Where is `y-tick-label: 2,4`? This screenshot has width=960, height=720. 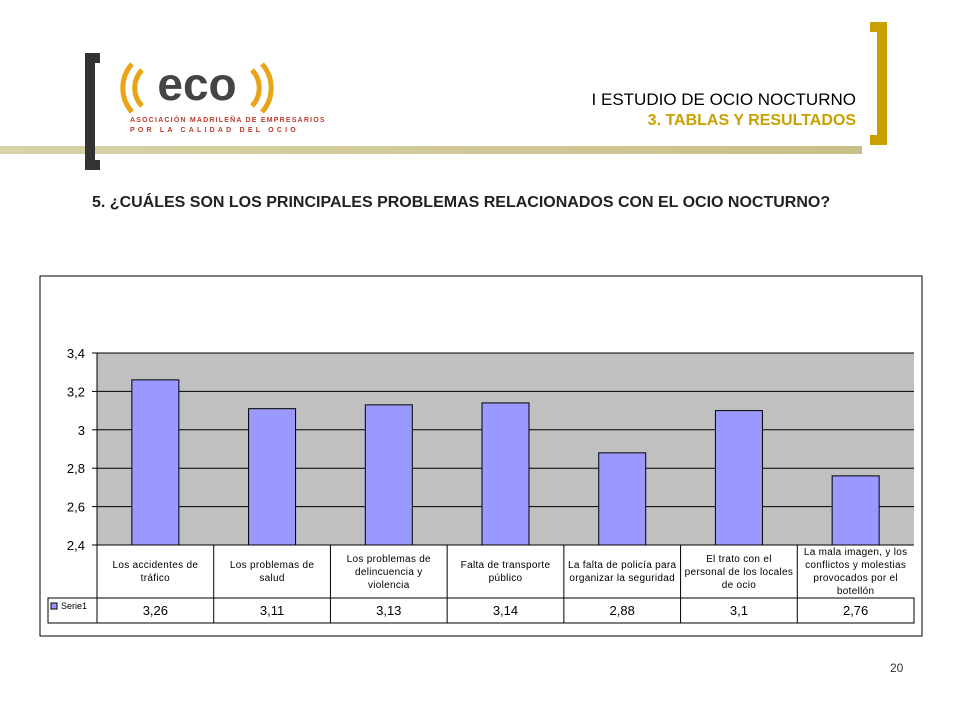 y-tick-label: 2,4 is located at coordinates (76, 545).